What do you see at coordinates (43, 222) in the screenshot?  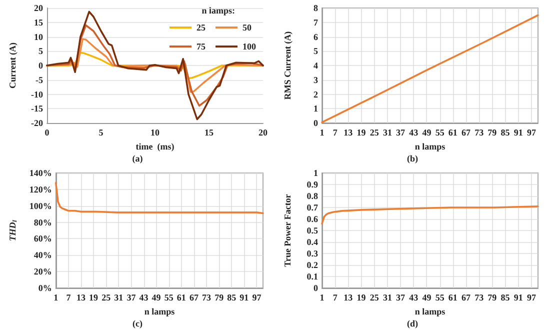 I see `y-tick-label: 80%` at bounding box center [43, 222].